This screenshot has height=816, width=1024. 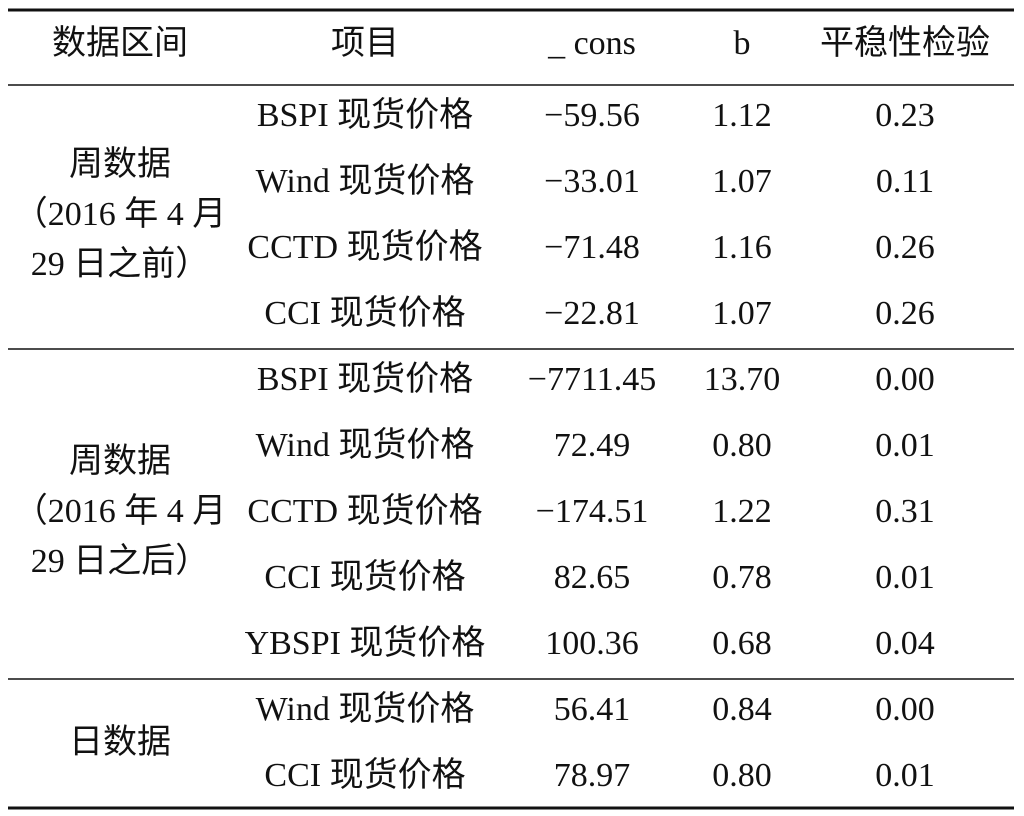 What do you see at coordinates (120, 43) in the screenshot?
I see `header-cell: 数据区间` at bounding box center [120, 43].